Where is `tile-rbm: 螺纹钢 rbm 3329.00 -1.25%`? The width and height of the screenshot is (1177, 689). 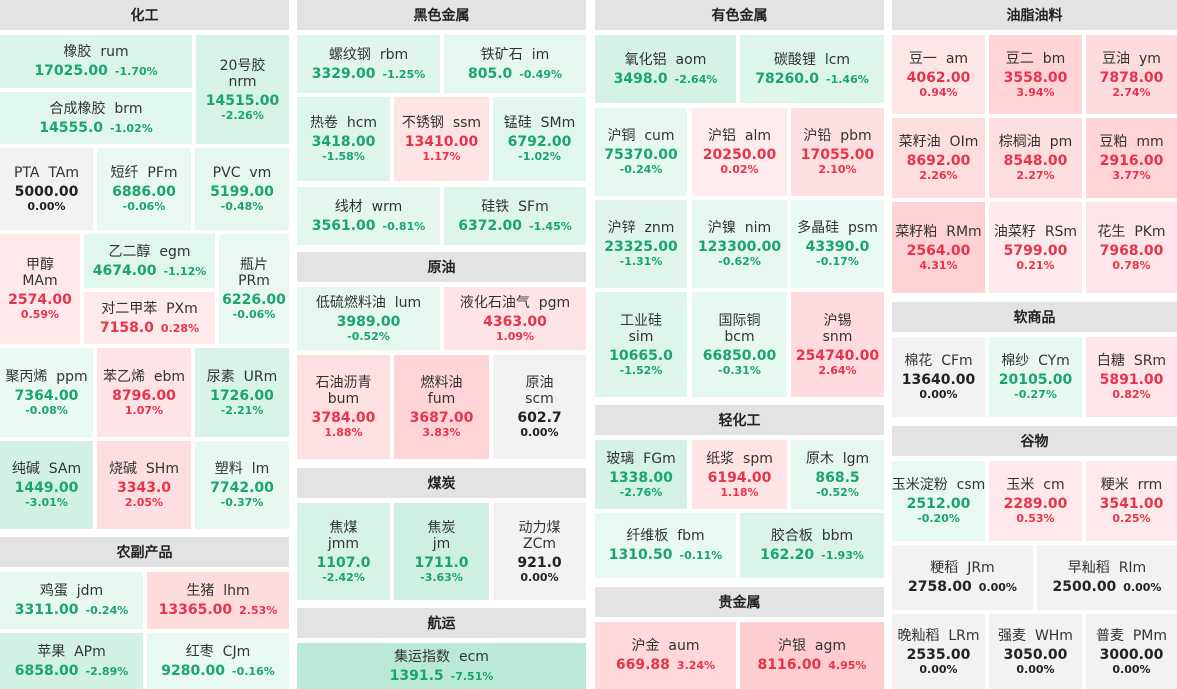
tile-rbm: 螺纹钢 rbm 3329.00 -1.25% is located at coordinates (368, 64).